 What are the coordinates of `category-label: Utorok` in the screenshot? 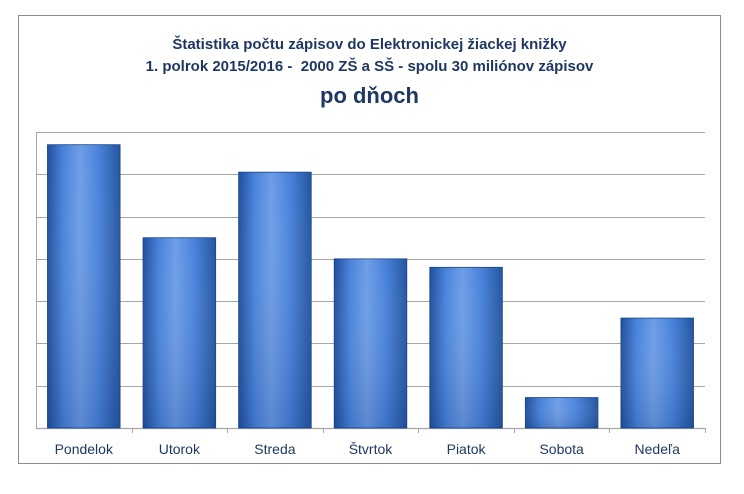 It's located at (180, 449).